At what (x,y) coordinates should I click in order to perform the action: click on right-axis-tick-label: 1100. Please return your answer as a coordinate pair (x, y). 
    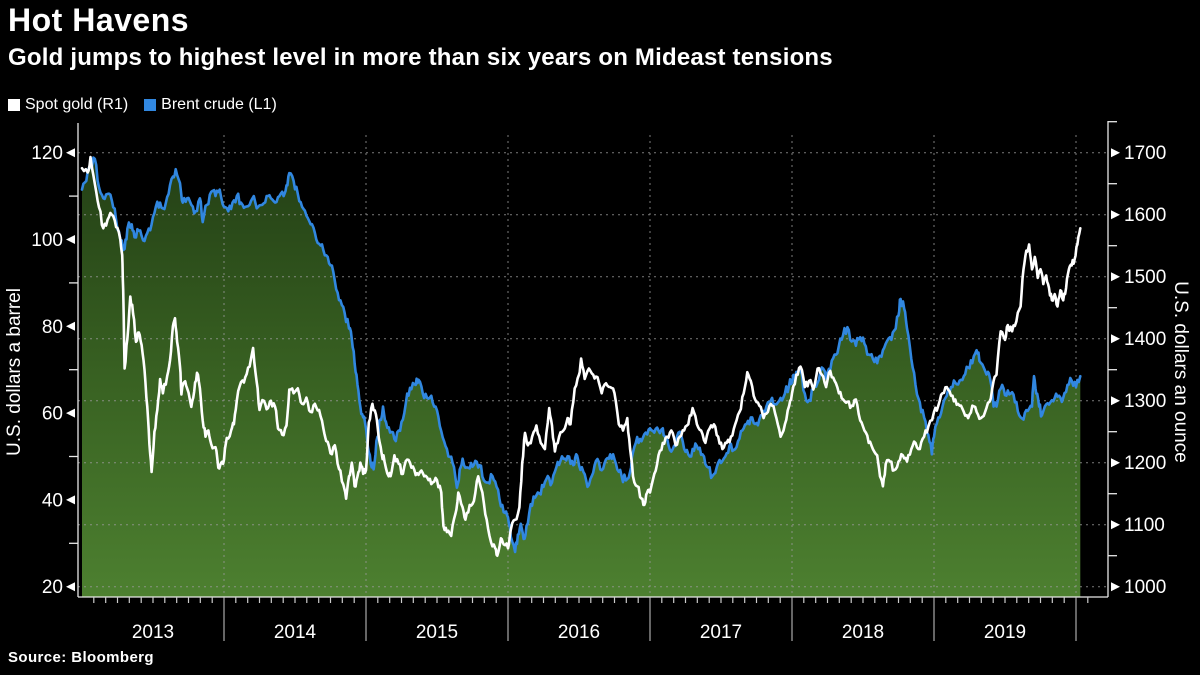
    Looking at the image, I should click on (1144, 525).